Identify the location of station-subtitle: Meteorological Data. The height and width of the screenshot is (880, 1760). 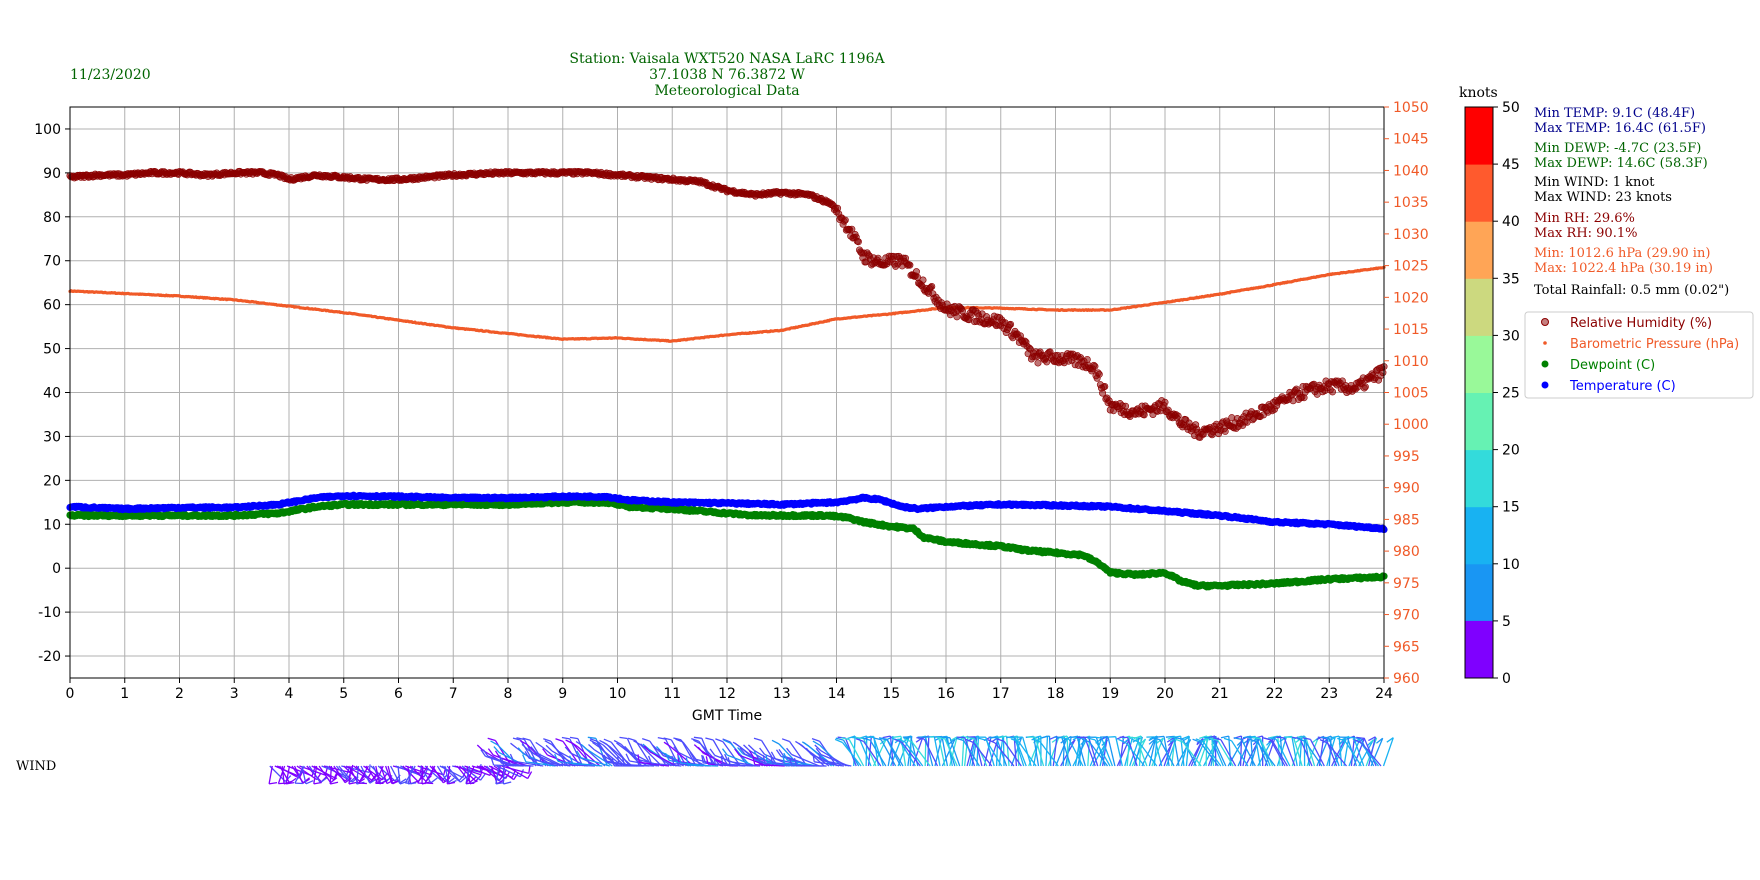
(726, 91).